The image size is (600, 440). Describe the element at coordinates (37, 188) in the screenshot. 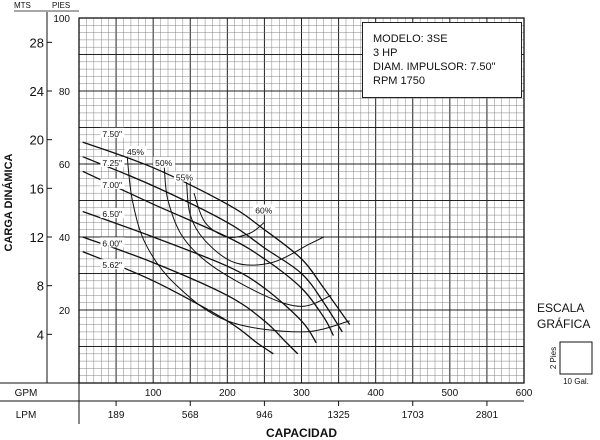

I see `mts-tick-label: 16` at that location.